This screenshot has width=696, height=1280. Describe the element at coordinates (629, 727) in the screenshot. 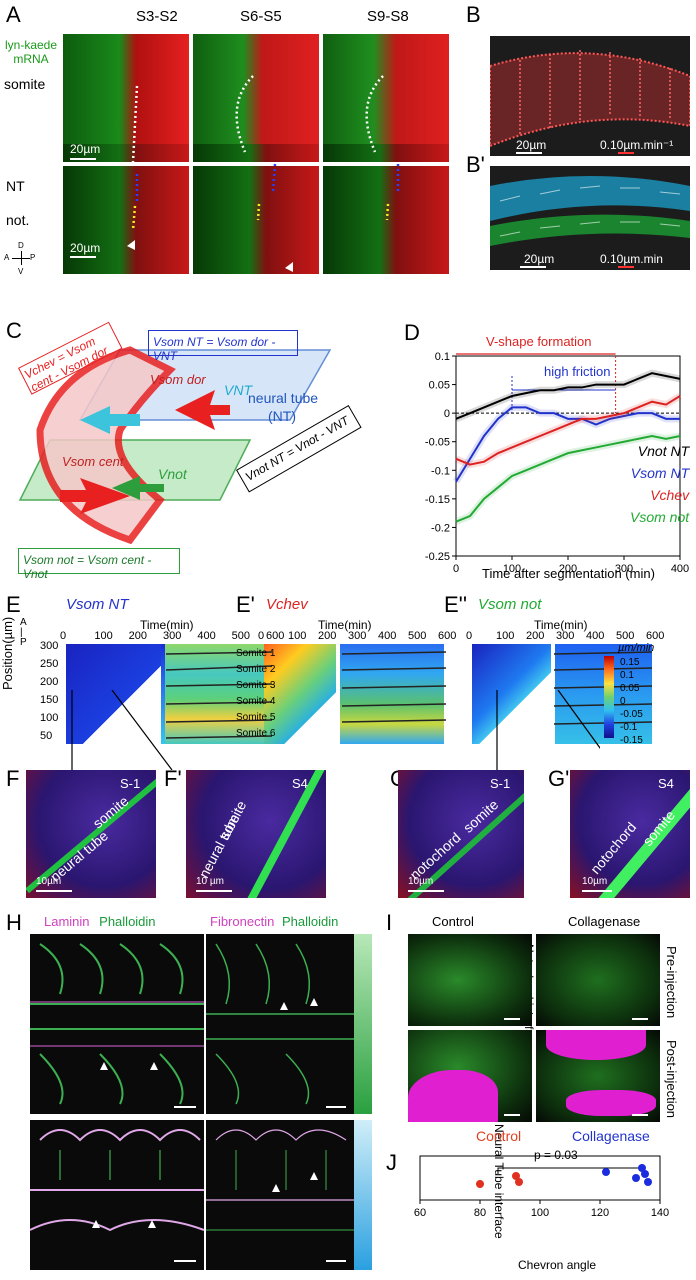

I see `e-cbar-tick: -0.1` at that location.